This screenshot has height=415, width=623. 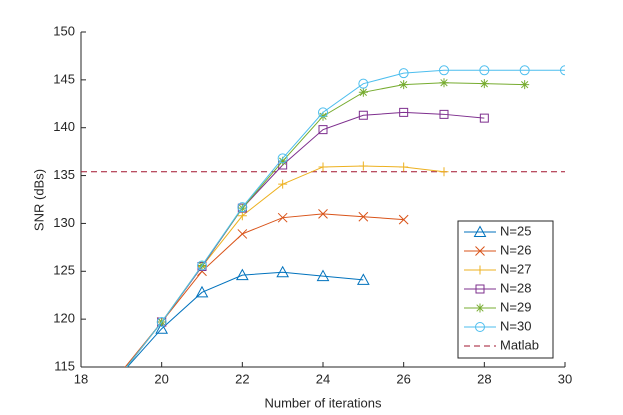 What do you see at coordinates (242, 378) in the screenshot?
I see `x-tick-label: 22` at bounding box center [242, 378].